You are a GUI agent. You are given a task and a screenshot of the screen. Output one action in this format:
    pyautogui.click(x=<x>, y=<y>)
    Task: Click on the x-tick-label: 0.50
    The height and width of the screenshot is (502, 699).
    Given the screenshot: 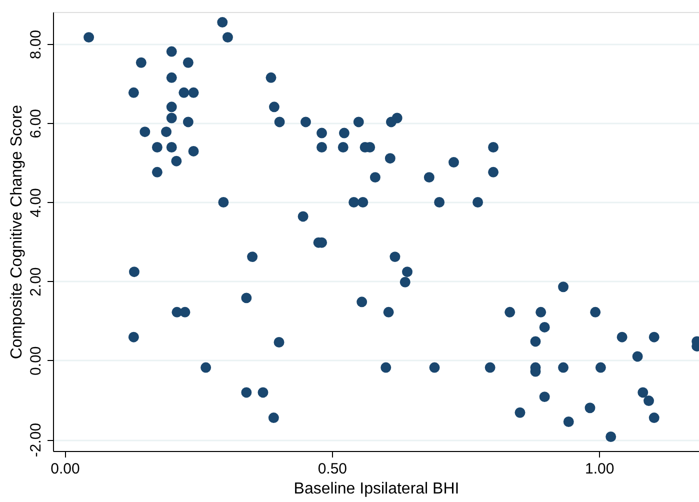 What is the action you would take?
    pyautogui.click(x=333, y=469)
    